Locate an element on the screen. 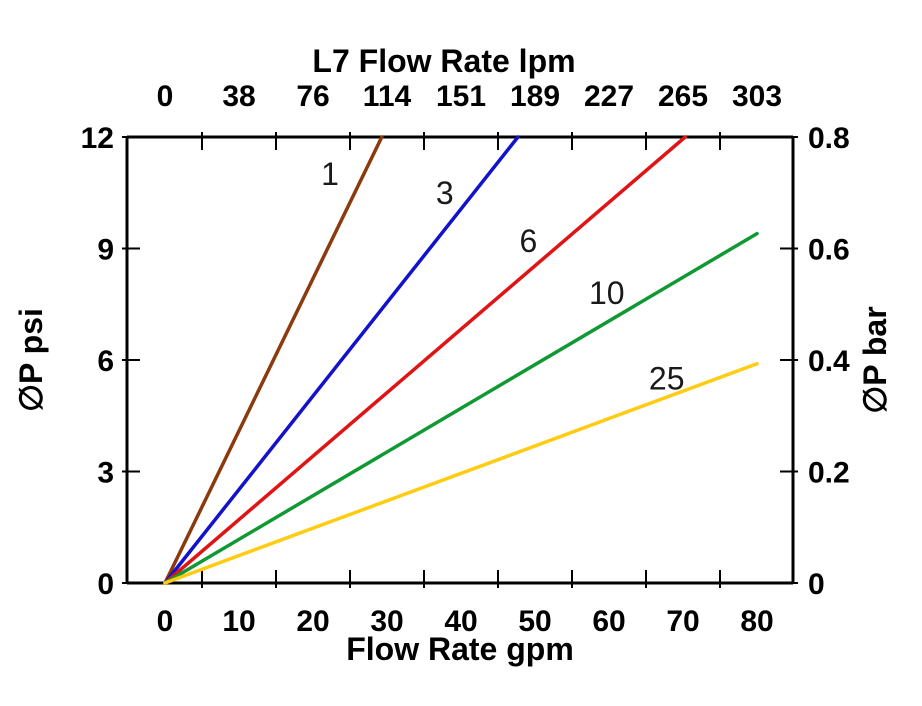 The image size is (922, 706). bottom-axis-tick-label: 40 is located at coordinates (460, 621).